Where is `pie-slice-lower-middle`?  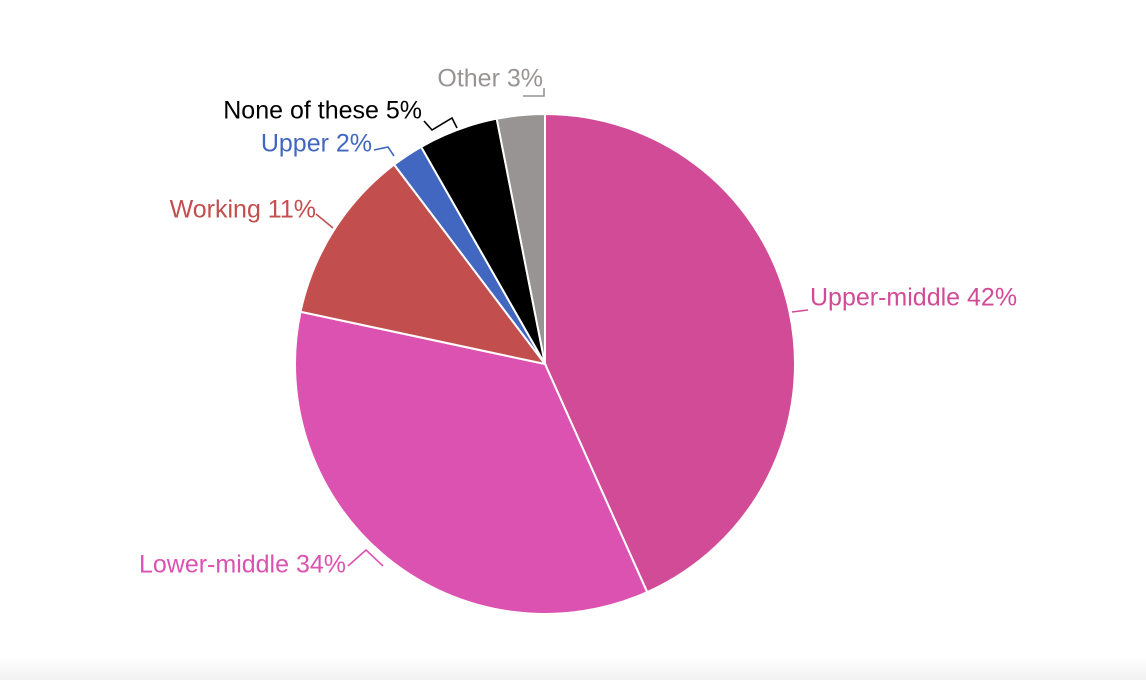
pie-slice-lower-middle is located at coordinates (471, 462).